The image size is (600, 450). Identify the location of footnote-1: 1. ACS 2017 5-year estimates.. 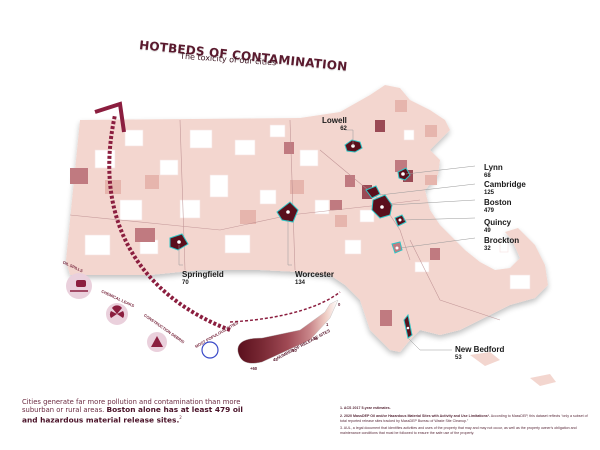
(365, 408).